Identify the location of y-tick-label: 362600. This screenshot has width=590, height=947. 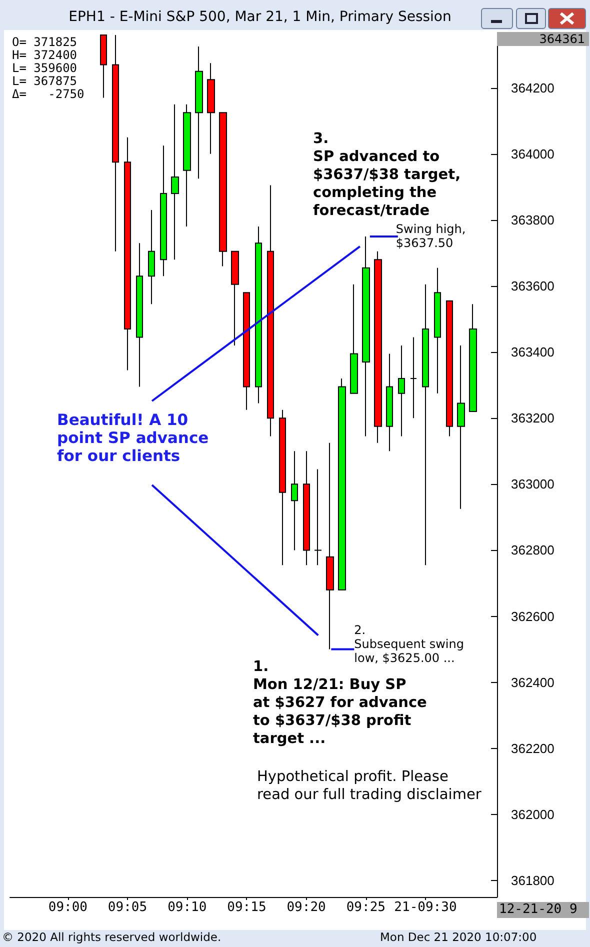
(532, 616).